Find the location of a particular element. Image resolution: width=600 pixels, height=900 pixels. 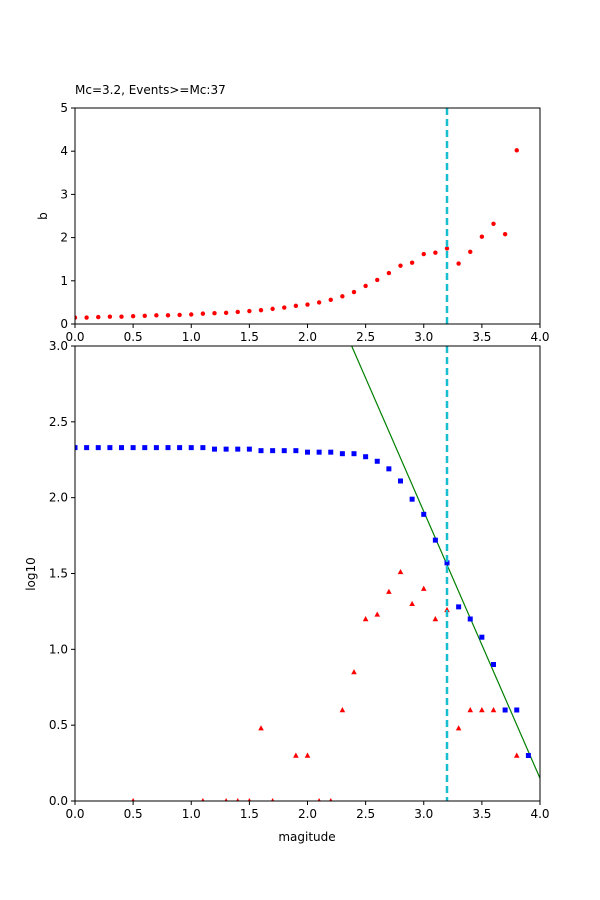

y-tick-label: 4 is located at coordinates (64, 151).